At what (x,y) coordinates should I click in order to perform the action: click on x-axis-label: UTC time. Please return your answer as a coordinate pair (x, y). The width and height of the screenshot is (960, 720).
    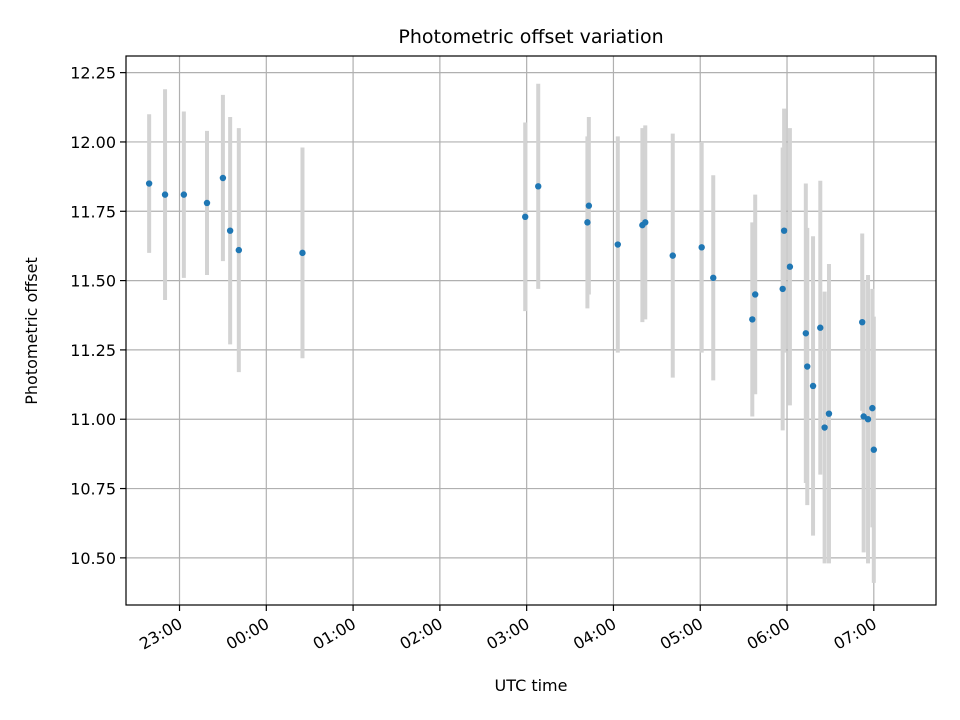
    Looking at the image, I should click on (531, 685).